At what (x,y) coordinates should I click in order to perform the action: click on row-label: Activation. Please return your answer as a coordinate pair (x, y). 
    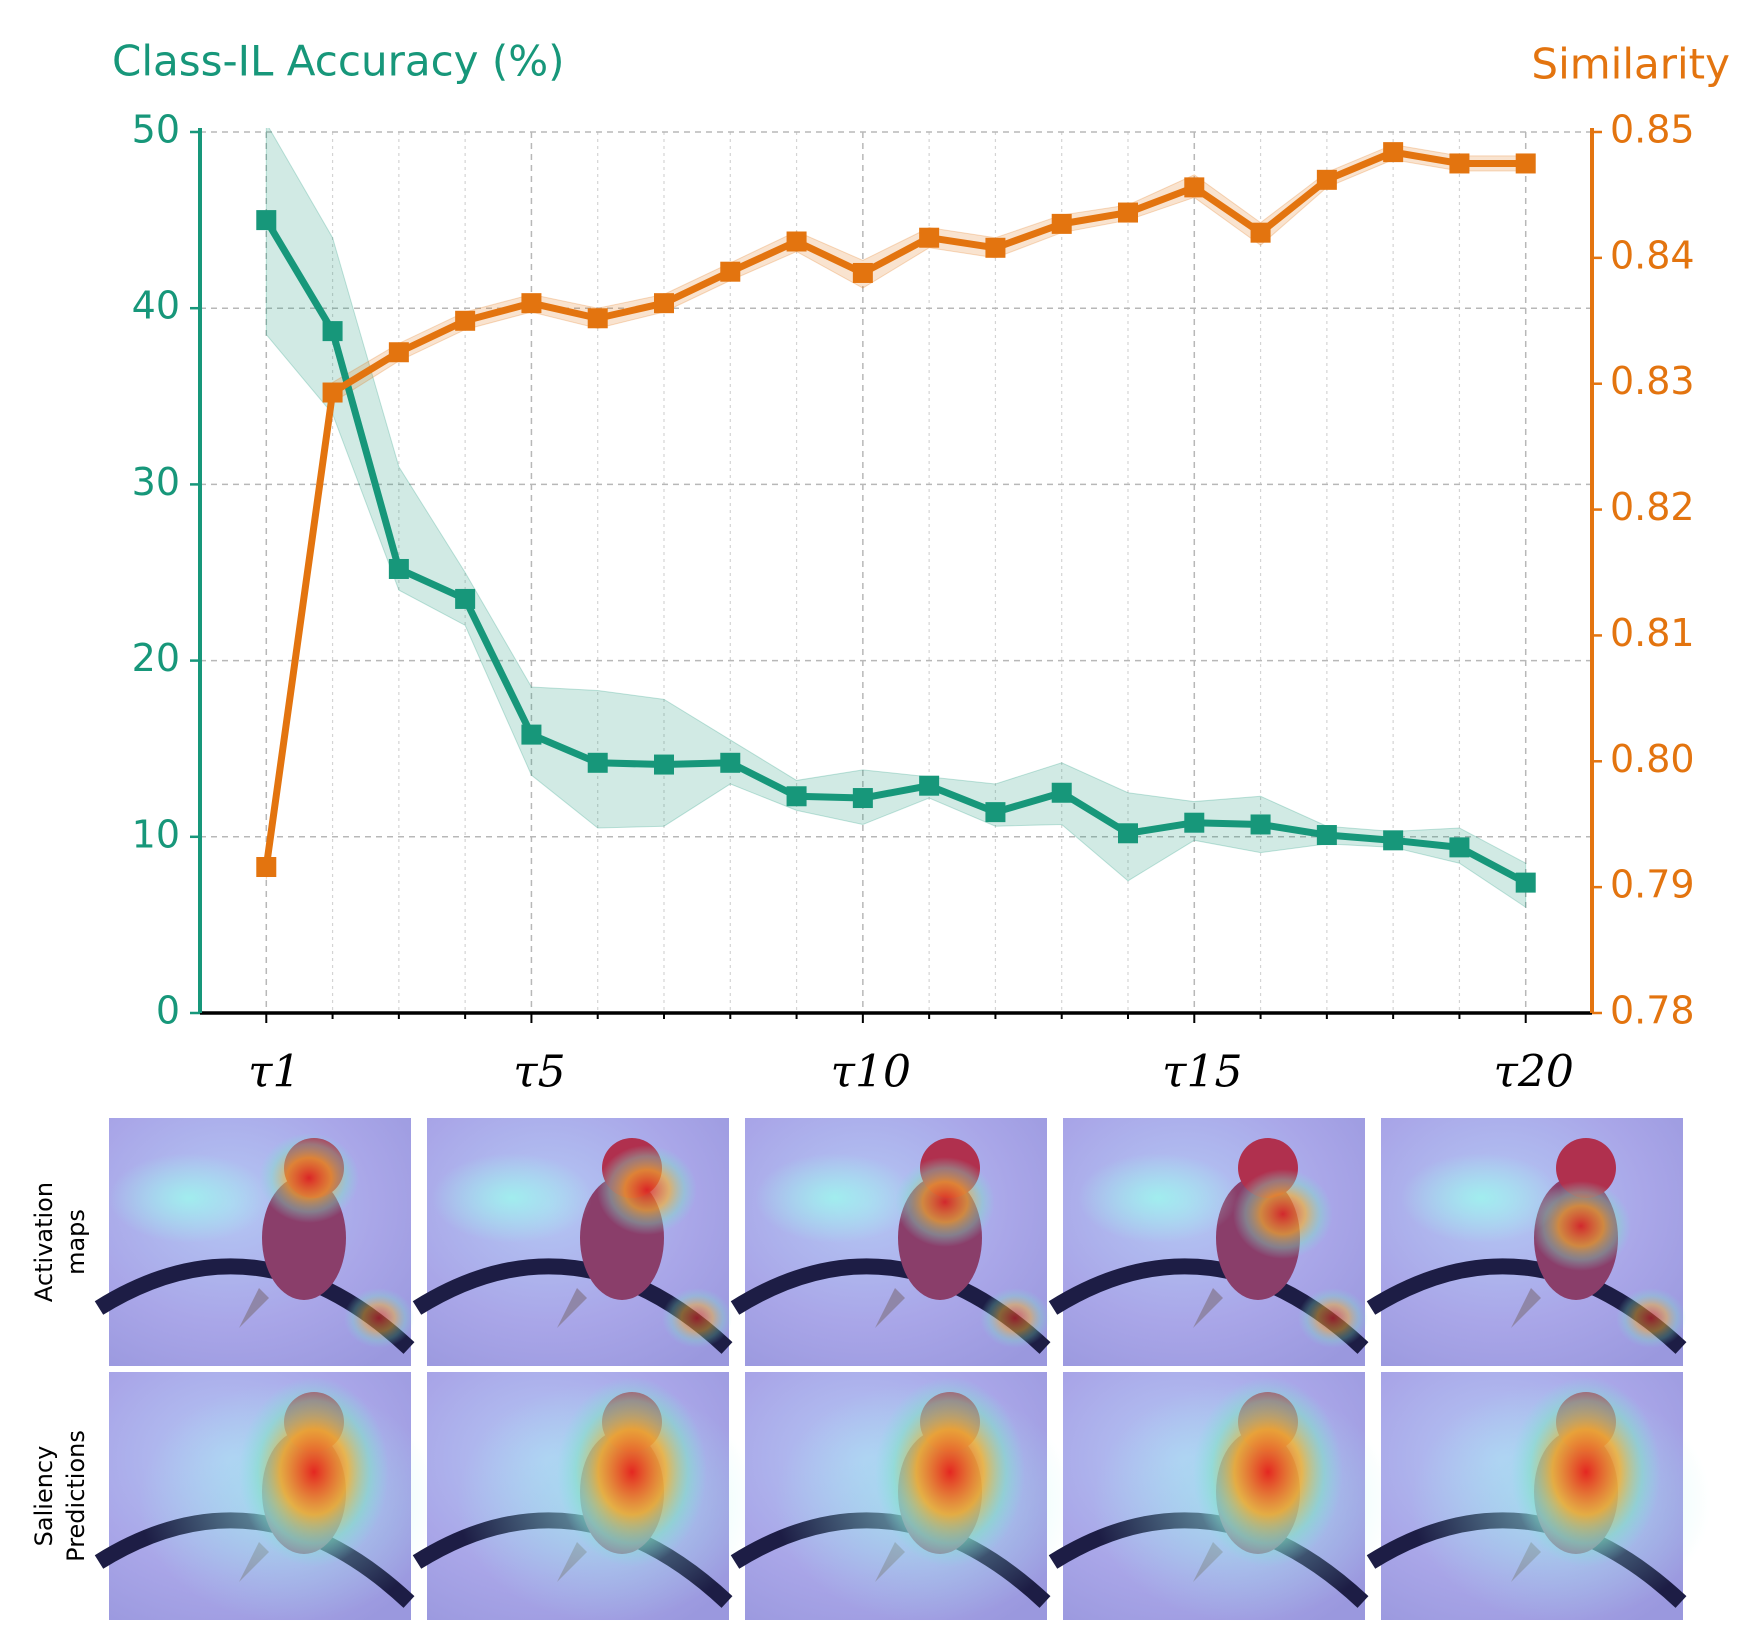
    Looking at the image, I should click on (44, 1242).